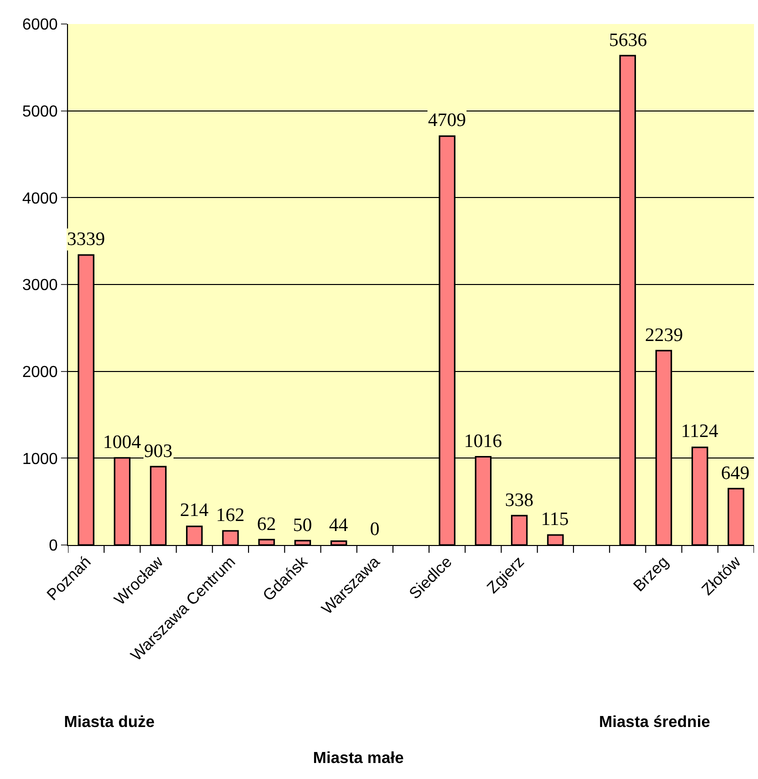  What do you see at coordinates (664, 335) in the screenshot?
I see `data-label: 2239` at bounding box center [664, 335].